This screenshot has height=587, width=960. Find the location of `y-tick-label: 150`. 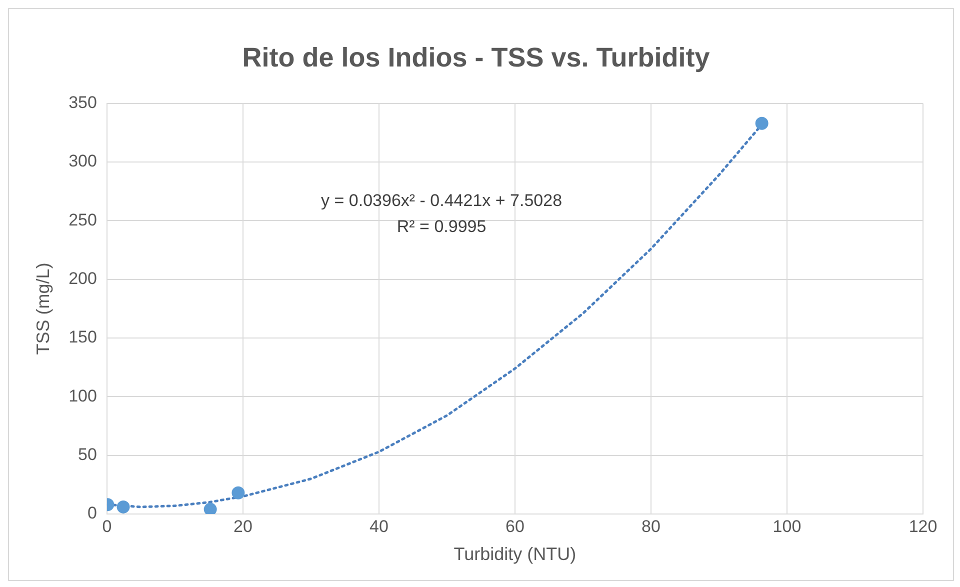

y-tick-label: 150 is located at coordinates (82, 337).